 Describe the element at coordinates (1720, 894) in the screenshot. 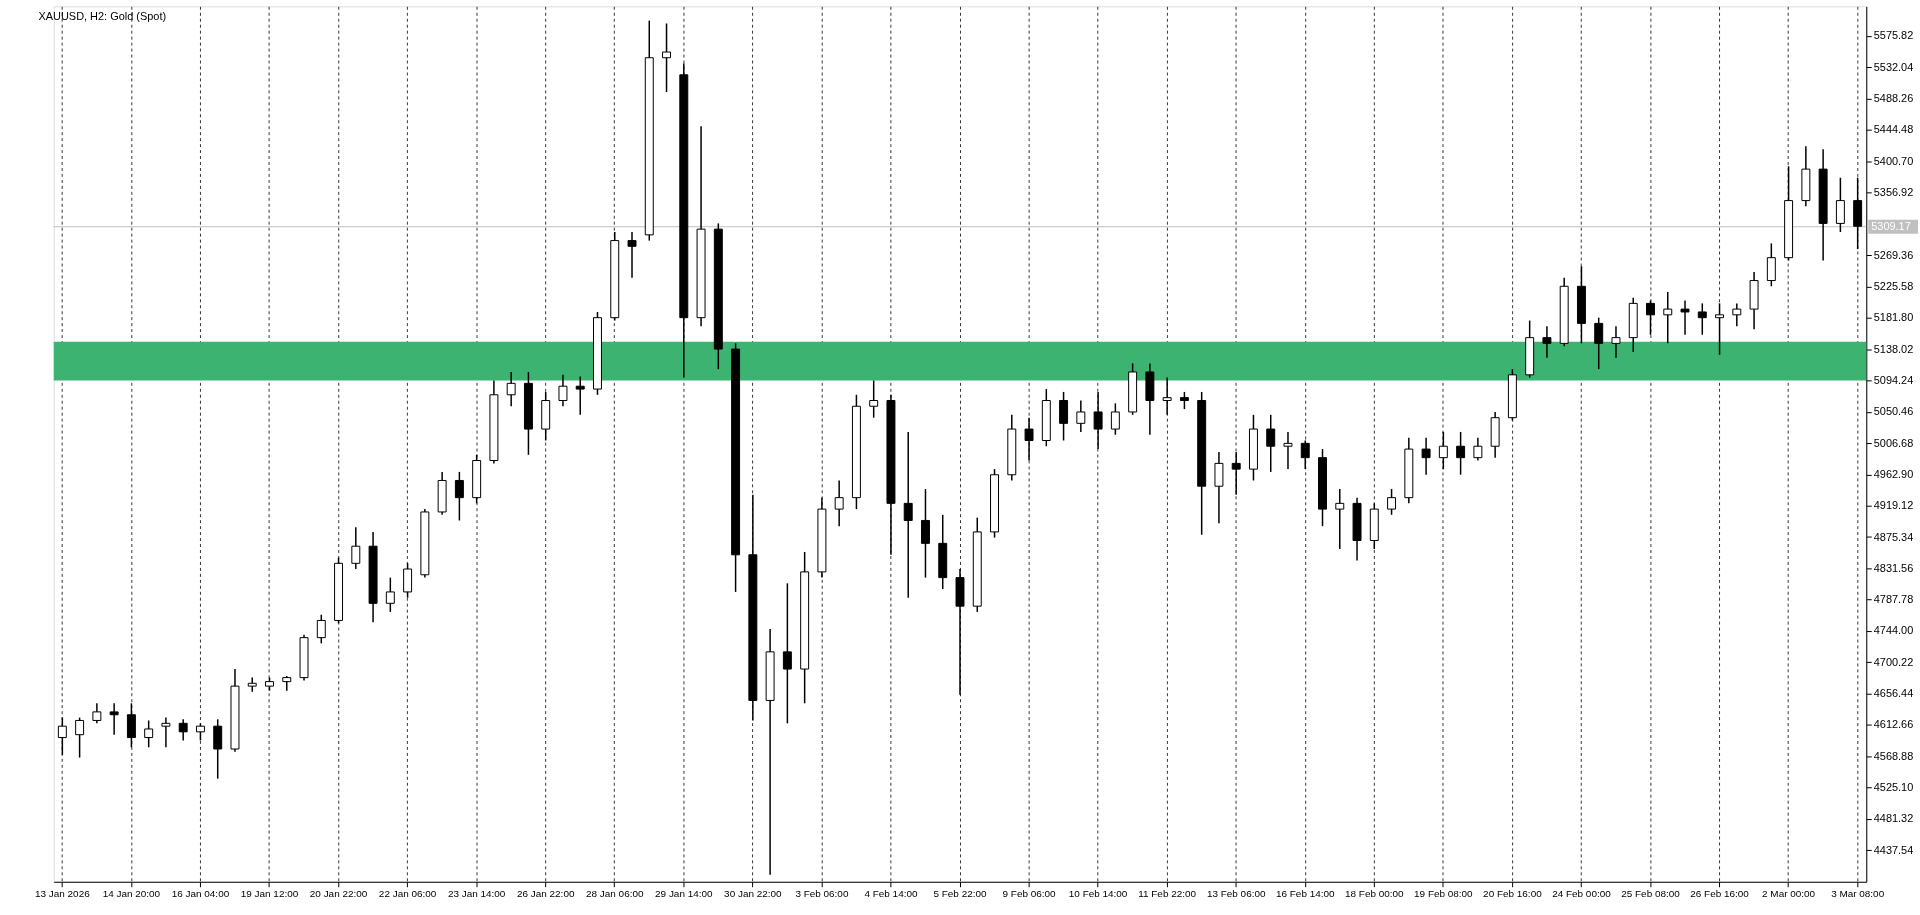

I see `x-tick-label: 26 Feb 16:00` at that location.